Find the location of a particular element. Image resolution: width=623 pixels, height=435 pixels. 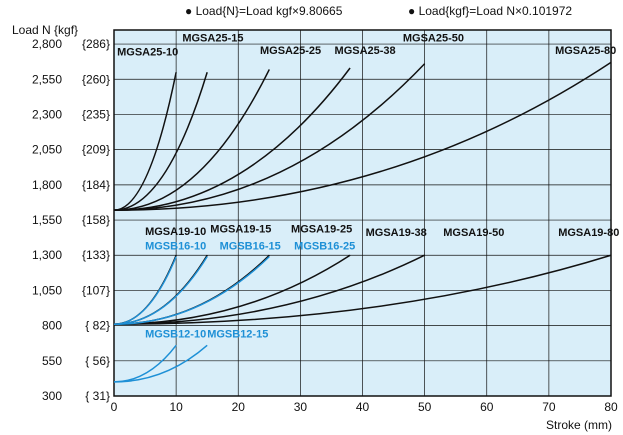

y-tick-label: 2,050 is located at coordinates (47, 150).